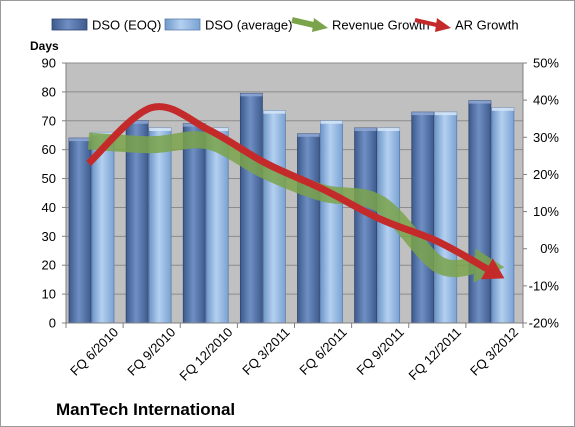 Image resolution: width=575 pixels, height=427 pixels. I want to click on y-left-tick-label: 0, so click(52, 323).